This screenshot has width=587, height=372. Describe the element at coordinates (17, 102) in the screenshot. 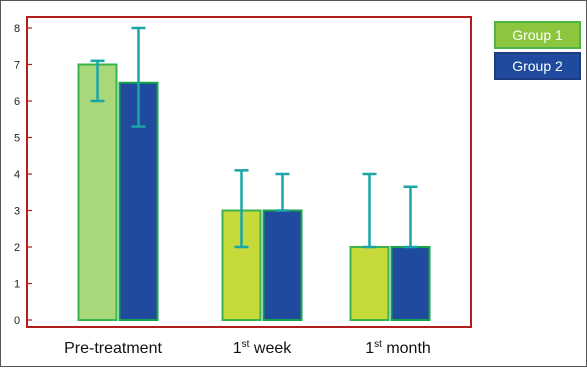

I see `y-tick-label-6: 6` at that location.